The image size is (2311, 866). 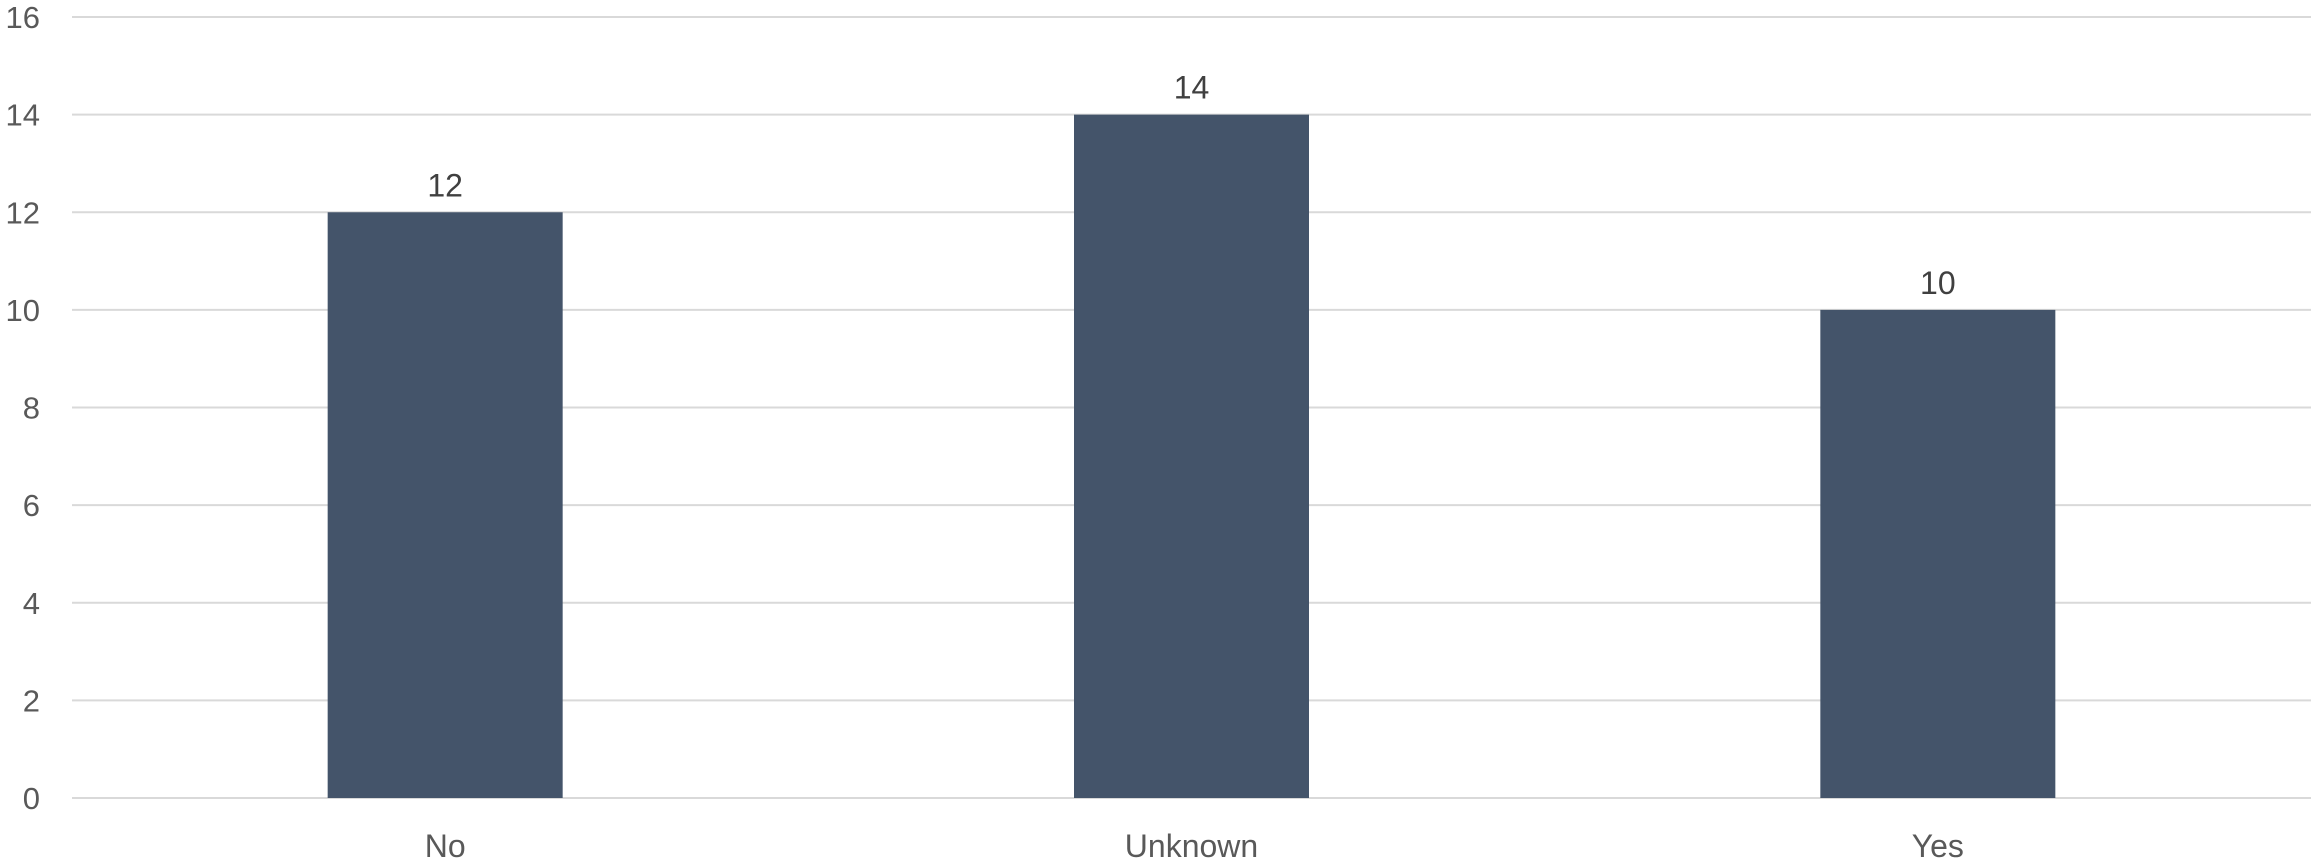 What do you see at coordinates (31, 505) in the screenshot?
I see `y-tick-label: 6` at bounding box center [31, 505].